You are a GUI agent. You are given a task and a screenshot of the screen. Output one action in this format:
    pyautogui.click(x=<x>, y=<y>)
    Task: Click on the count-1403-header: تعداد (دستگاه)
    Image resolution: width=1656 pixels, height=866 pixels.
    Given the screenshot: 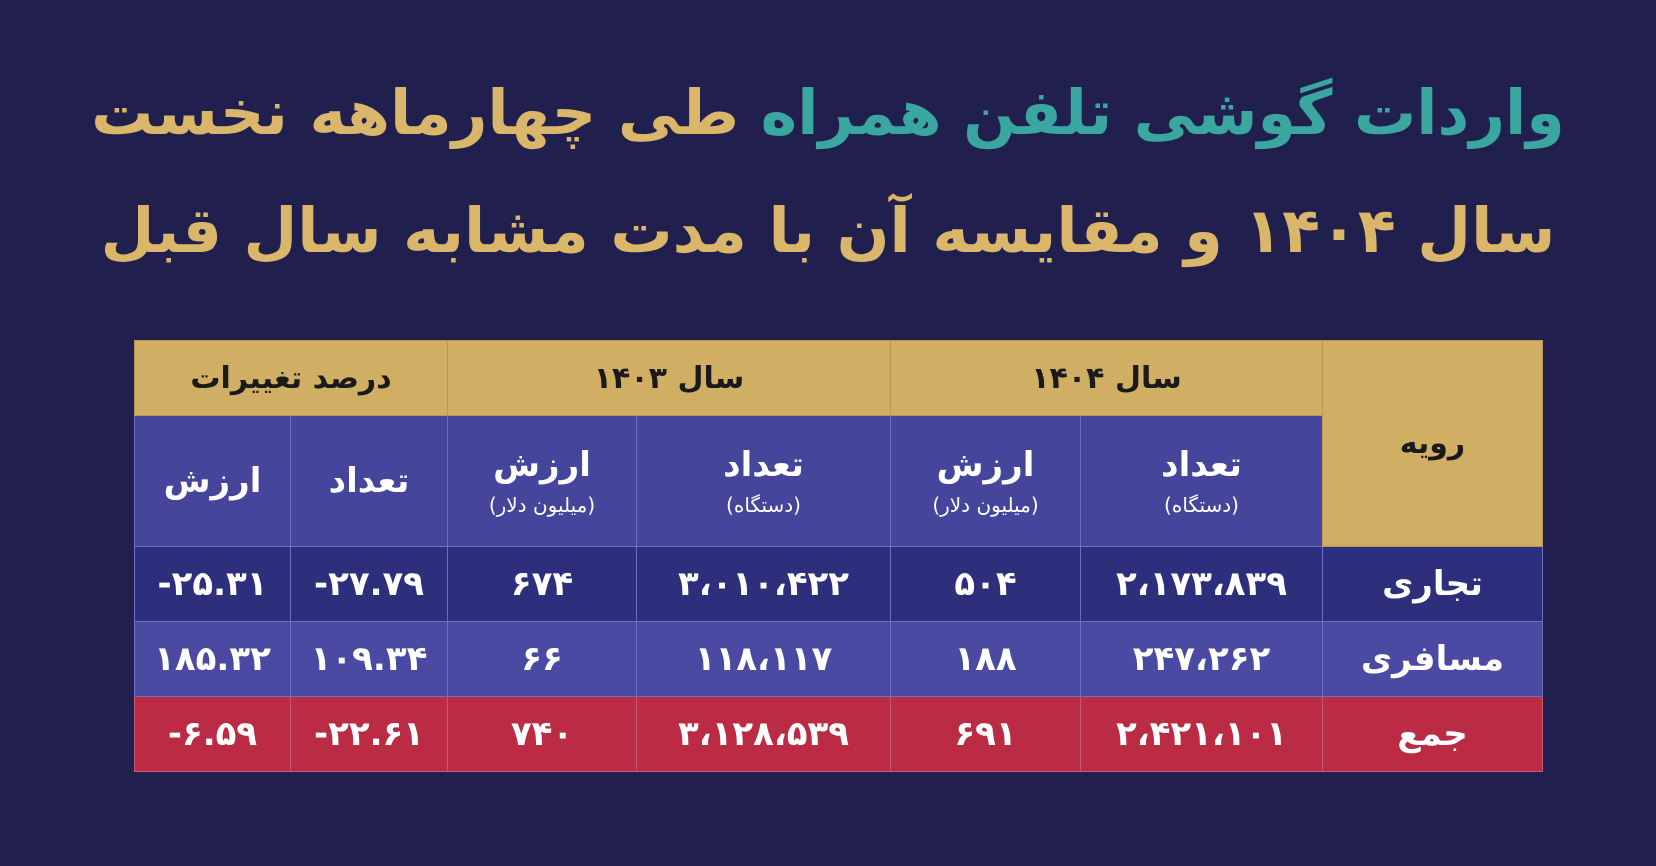 What is the action you would take?
    pyautogui.click(x=763, y=481)
    